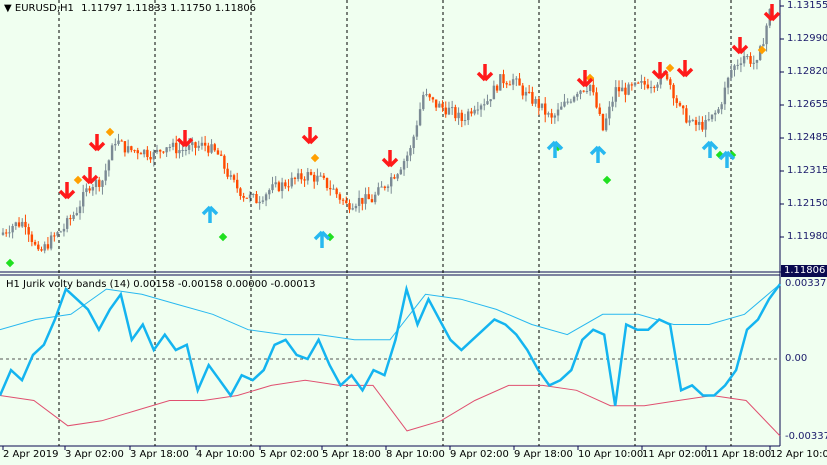 Image resolution: width=827 pixels, height=465 pixels. Describe the element at coordinates (739, 454) in the screenshot. I see `time-tick-label: 11 Apr 18:00` at that location.